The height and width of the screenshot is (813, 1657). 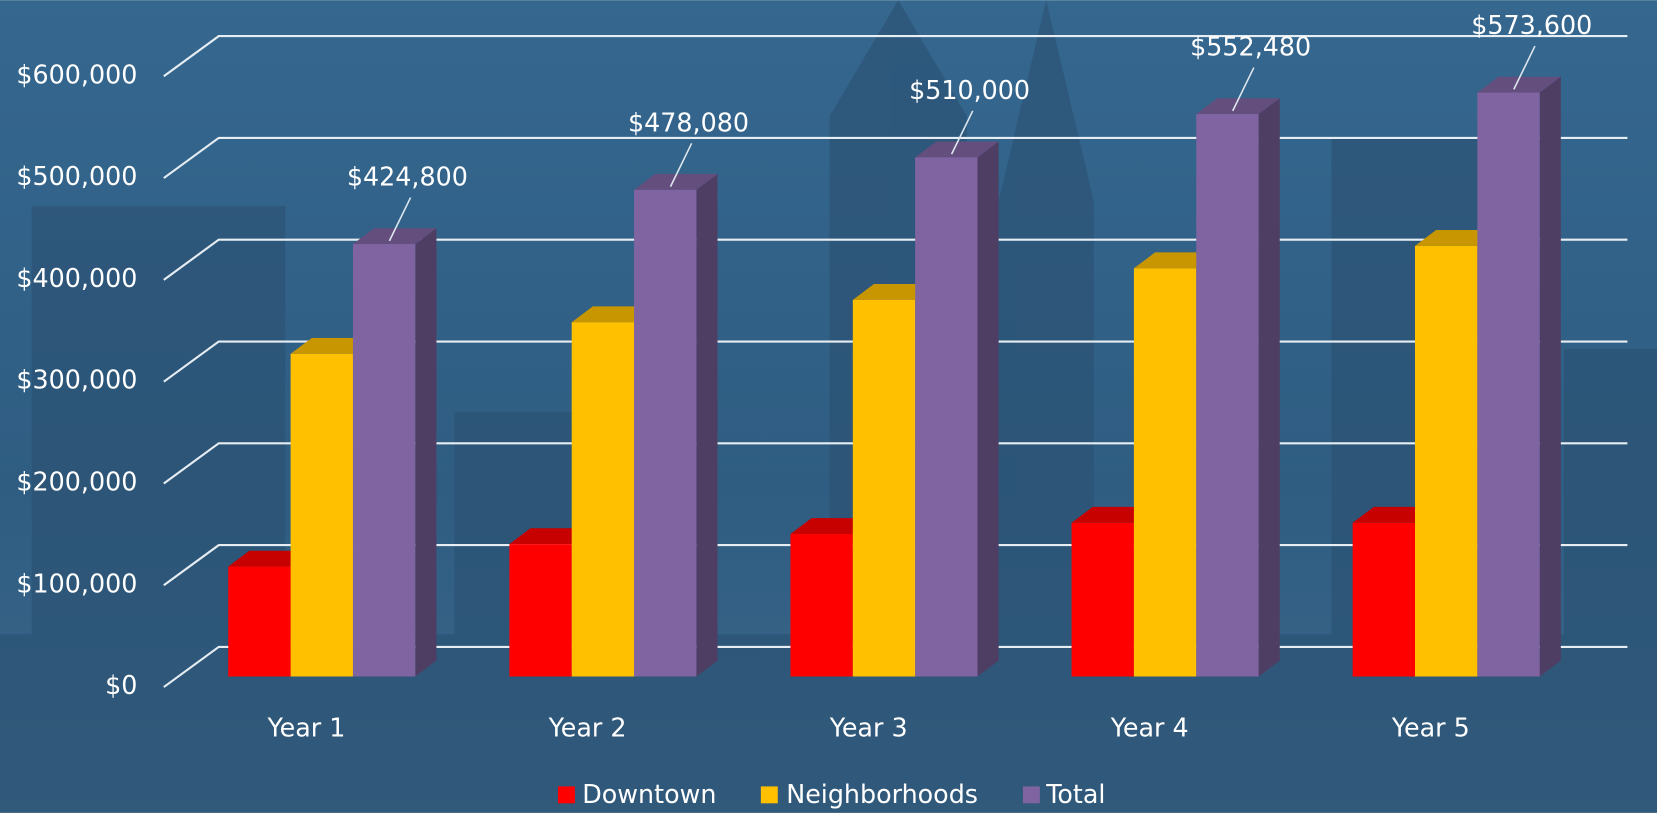 I want to click on legend: Downtown Neighborhoods Total, so click(x=831, y=794).